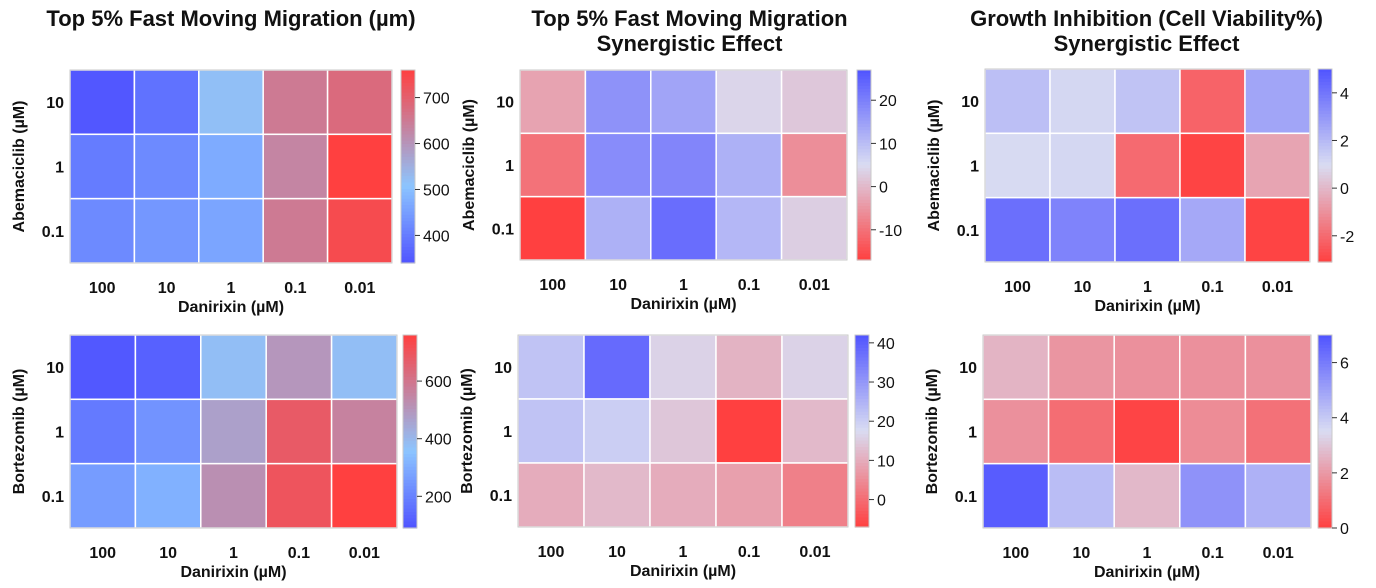  I want to click on x-tick-label: 0.1, so click(1212, 553).